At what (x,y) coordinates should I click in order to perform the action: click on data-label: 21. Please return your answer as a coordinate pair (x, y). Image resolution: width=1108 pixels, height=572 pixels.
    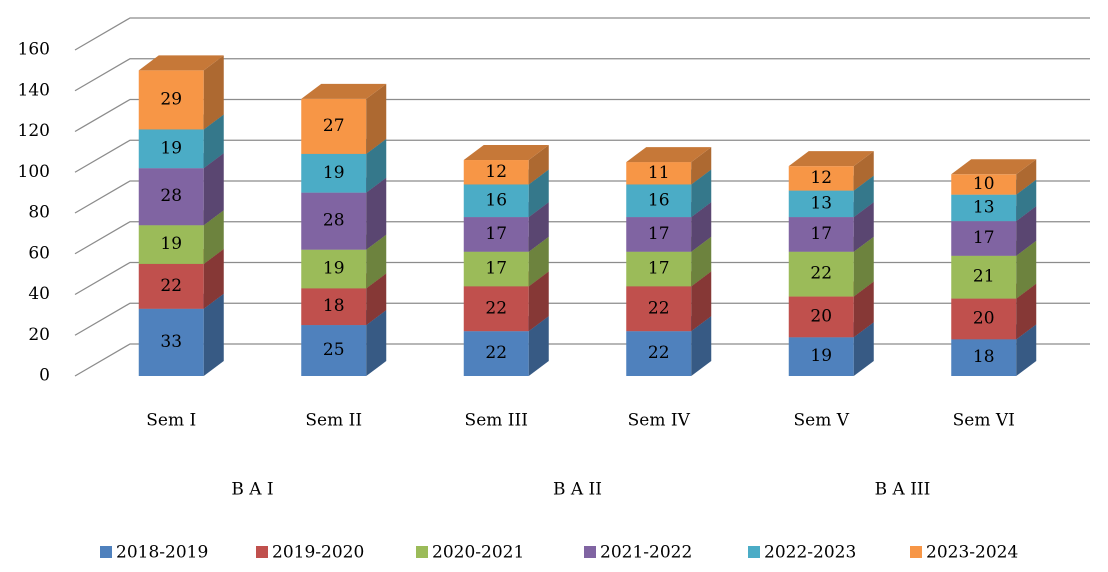
    Looking at the image, I should click on (984, 277).